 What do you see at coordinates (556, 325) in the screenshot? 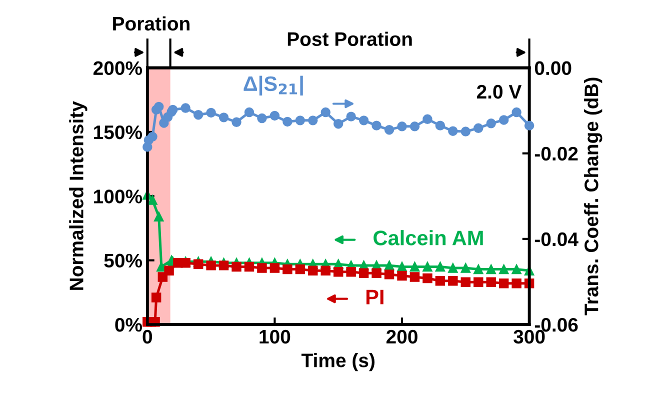
I see `y2-tick-label: -0.06` at bounding box center [556, 325].